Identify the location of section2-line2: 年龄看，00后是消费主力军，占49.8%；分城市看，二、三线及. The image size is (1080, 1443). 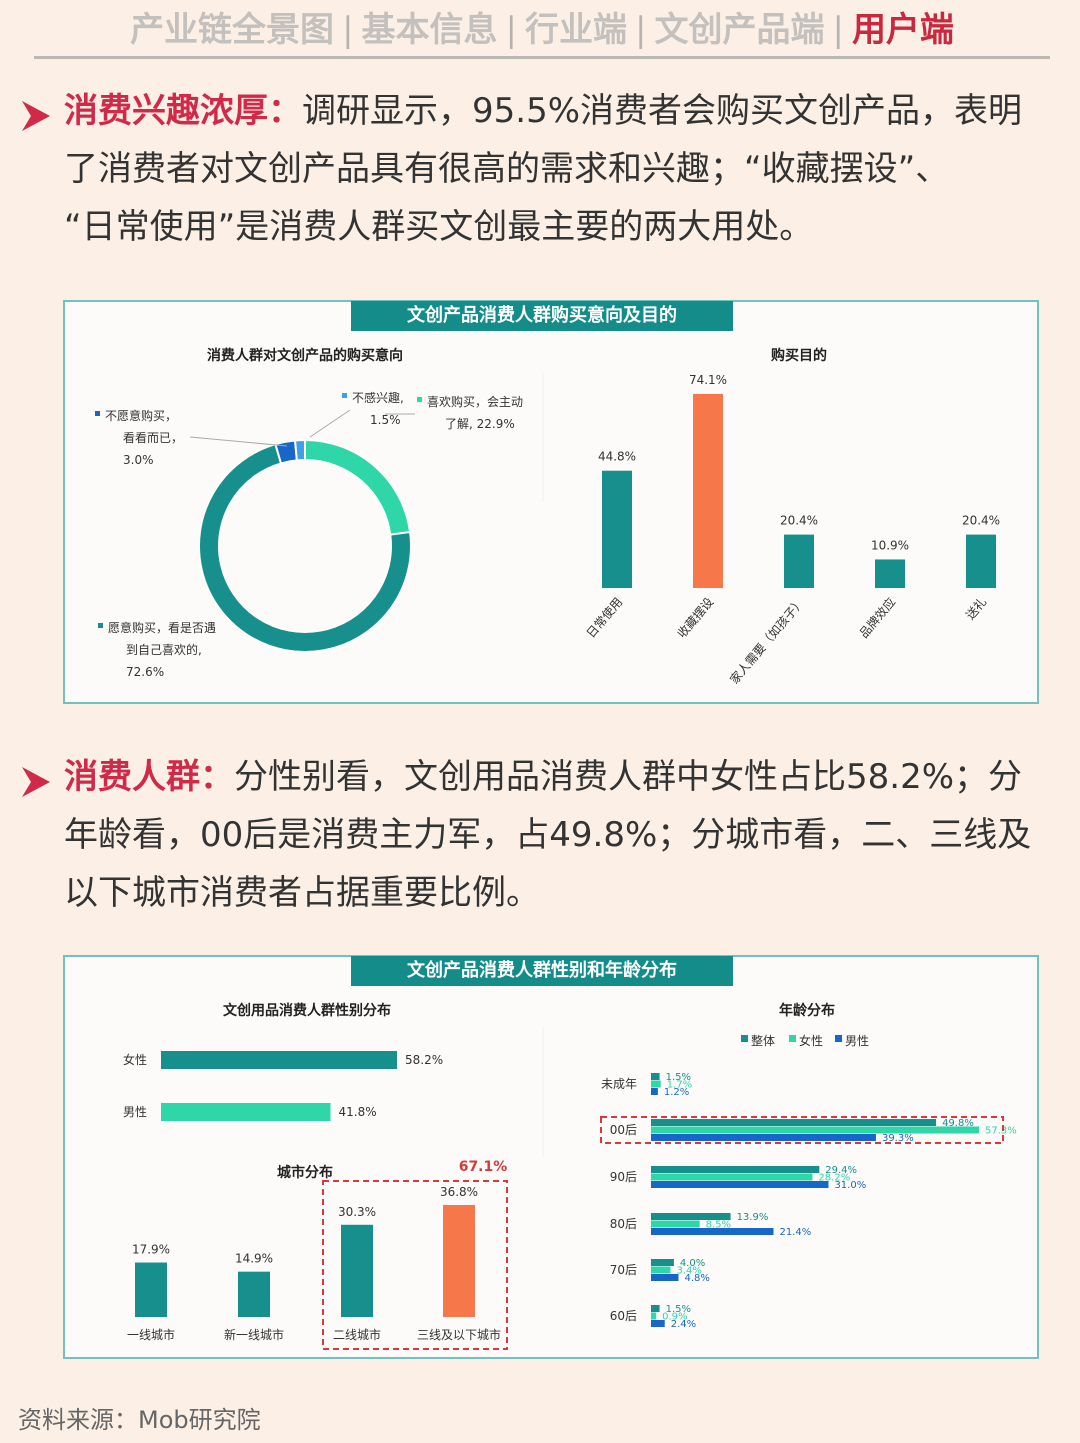
(548, 835).